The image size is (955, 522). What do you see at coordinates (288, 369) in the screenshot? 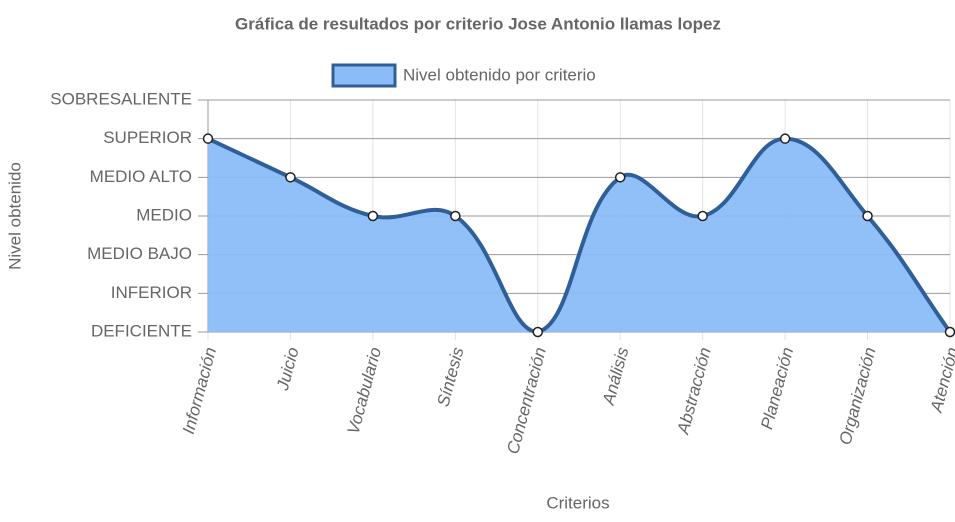
I see `x-tick-label: Juicio` at bounding box center [288, 369].